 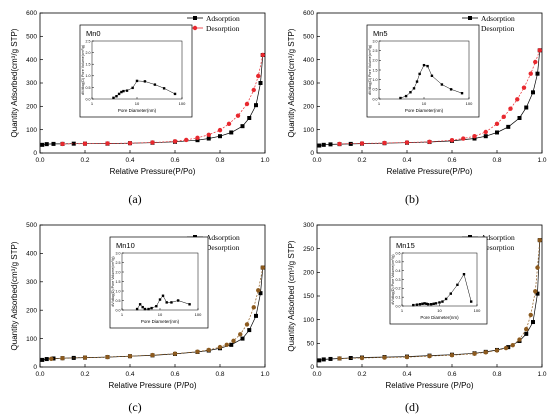 I want to click on x-tick-label: 1.0, so click(x=264, y=160).